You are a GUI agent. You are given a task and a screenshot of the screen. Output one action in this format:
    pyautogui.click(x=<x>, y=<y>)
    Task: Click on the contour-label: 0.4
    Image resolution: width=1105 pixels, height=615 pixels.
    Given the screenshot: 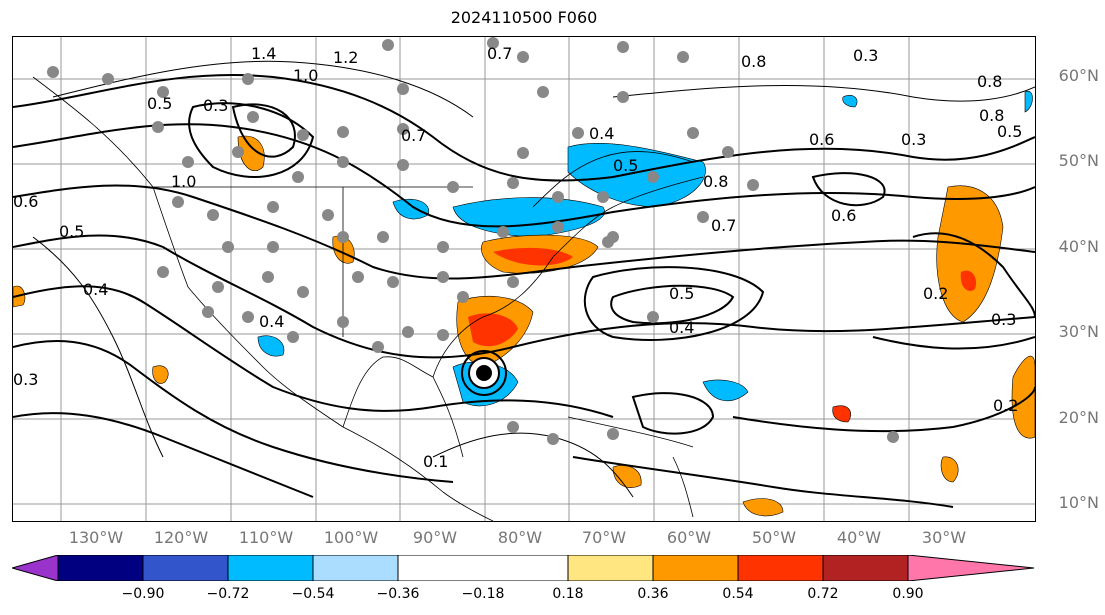 What is the action you would take?
    pyautogui.click(x=95, y=289)
    